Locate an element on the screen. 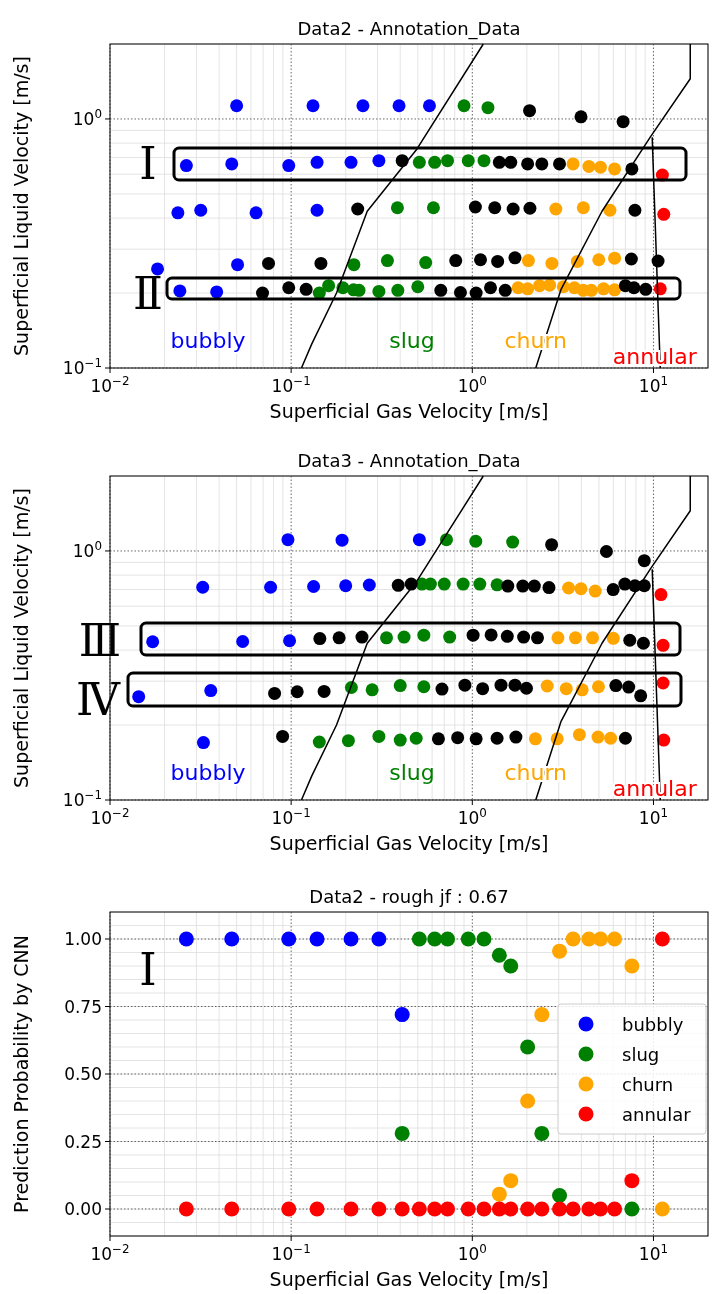 The image size is (713, 1294). chart-title: Data3 - Annotation_Data is located at coordinates (409, 461).